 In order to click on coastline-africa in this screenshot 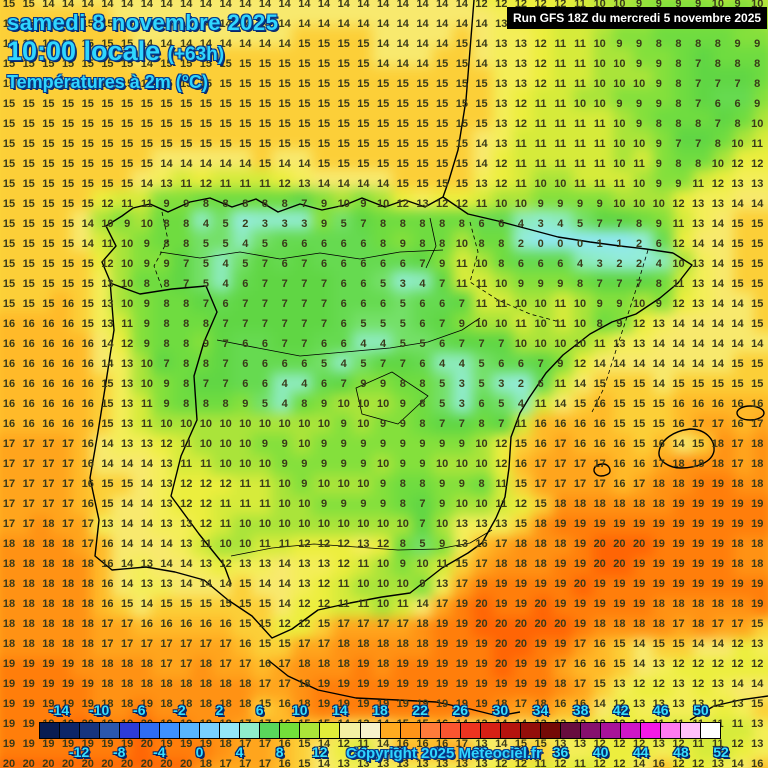, I will do `click(394, 688)`.